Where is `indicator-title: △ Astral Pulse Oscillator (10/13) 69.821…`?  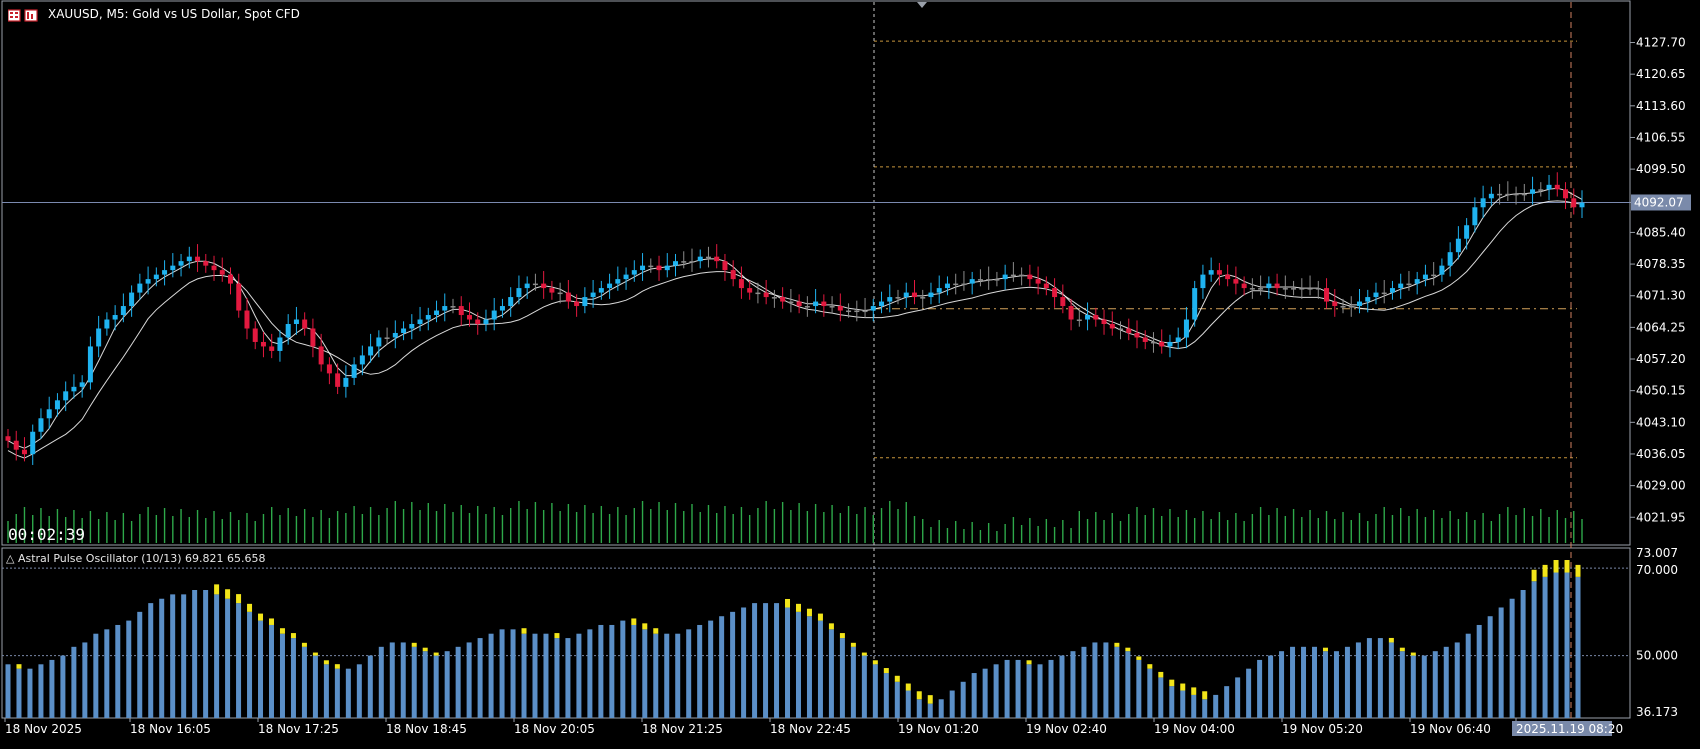
indicator-title: △ Astral Pulse Oscillator (10/13) 69.821… is located at coordinates (136, 558).